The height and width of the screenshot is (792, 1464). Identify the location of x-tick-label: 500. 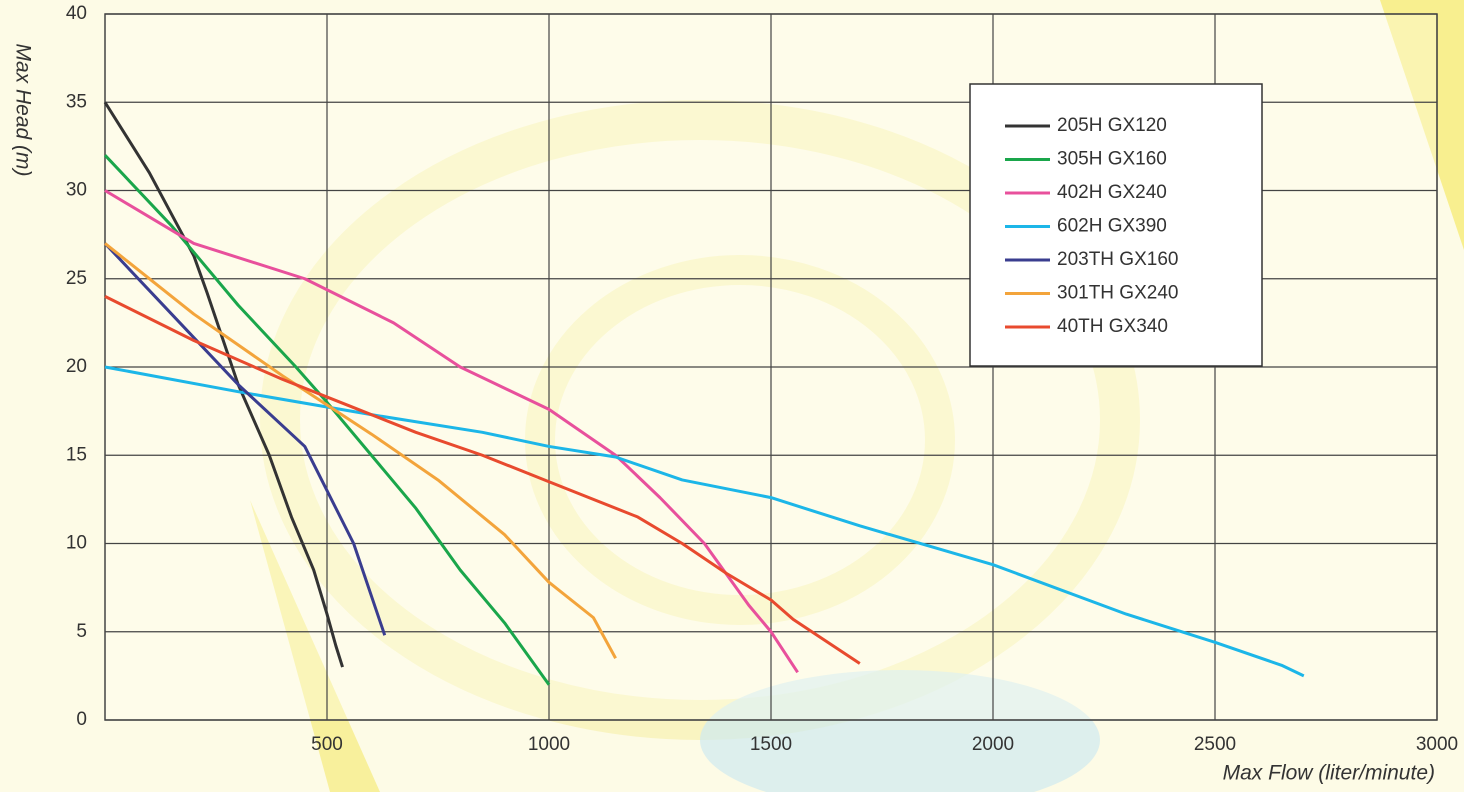
(327, 744).